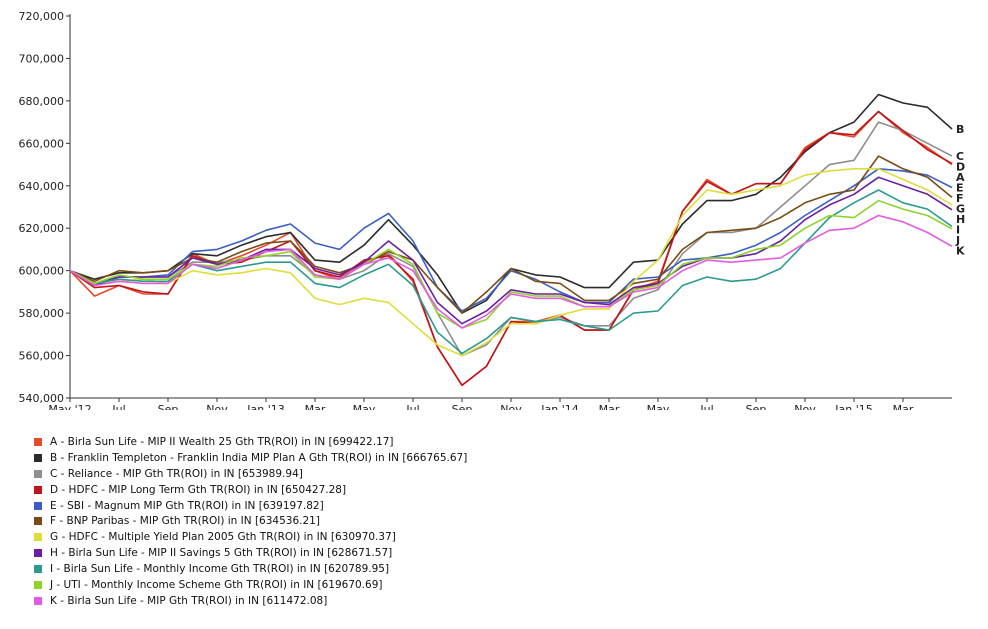 The width and height of the screenshot is (988, 629). Describe the element at coordinates (960, 156) in the screenshot. I see `series-end-label-c: C` at that location.